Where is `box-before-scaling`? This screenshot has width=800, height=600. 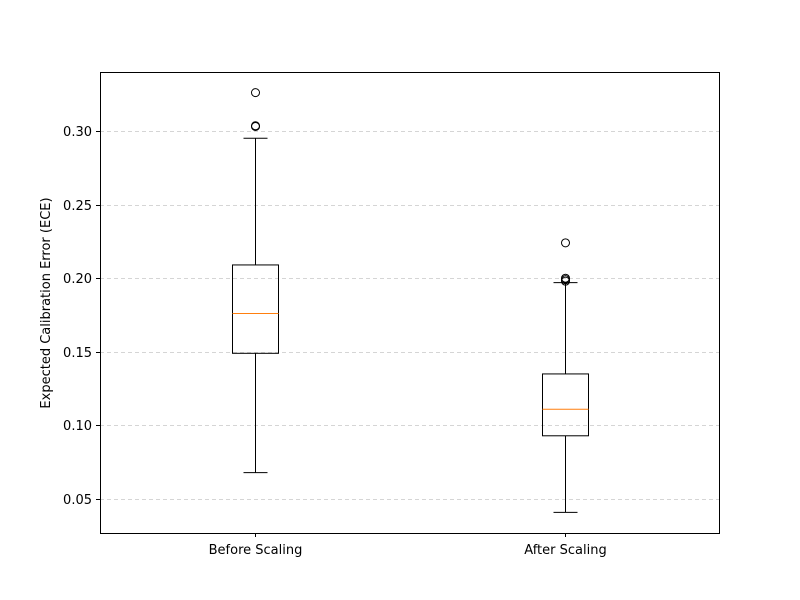 box-before-scaling is located at coordinates (255, 281).